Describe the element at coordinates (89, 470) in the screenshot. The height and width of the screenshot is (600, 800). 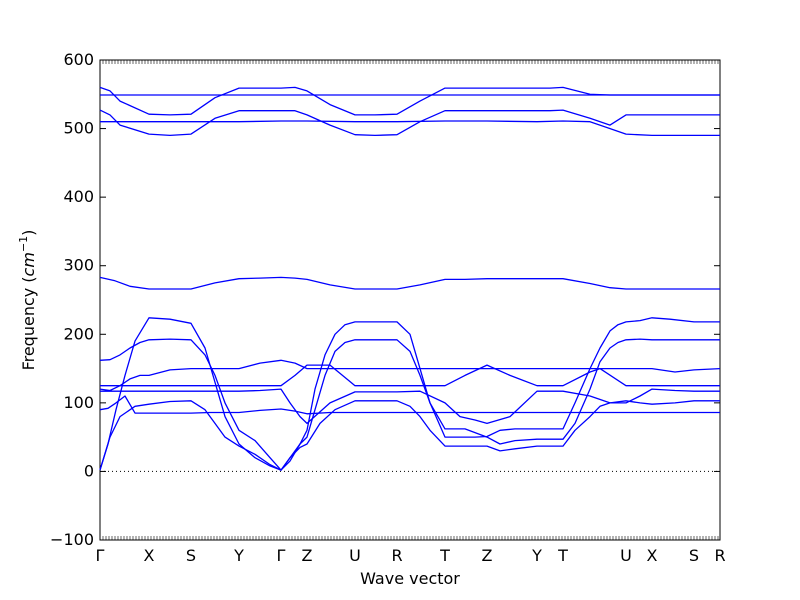
I see `y-tick-label: 0` at that location.